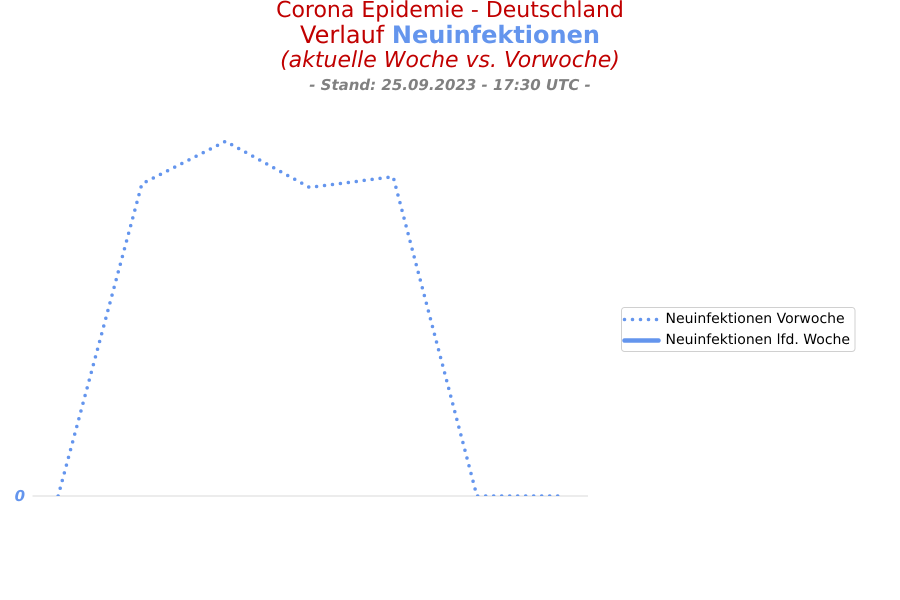 This screenshot has height=600, width=900. What do you see at coordinates (755, 319) in the screenshot?
I see `legend-label: Neuinfektionen Vorwoche` at bounding box center [755, 319].